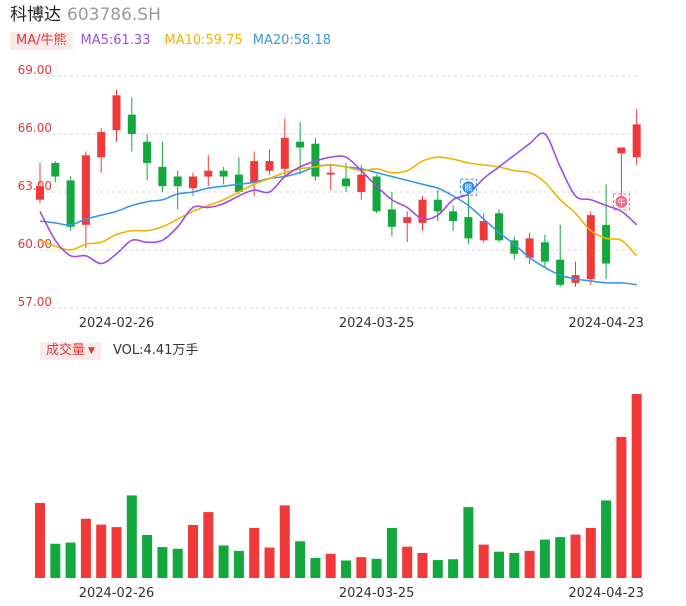 Image resolution: width=686 pixels, height=606 pixels. I want to click on price-axis-labels: 69.00 66.00 63.00 60.00 57.00, so click(35, 186).